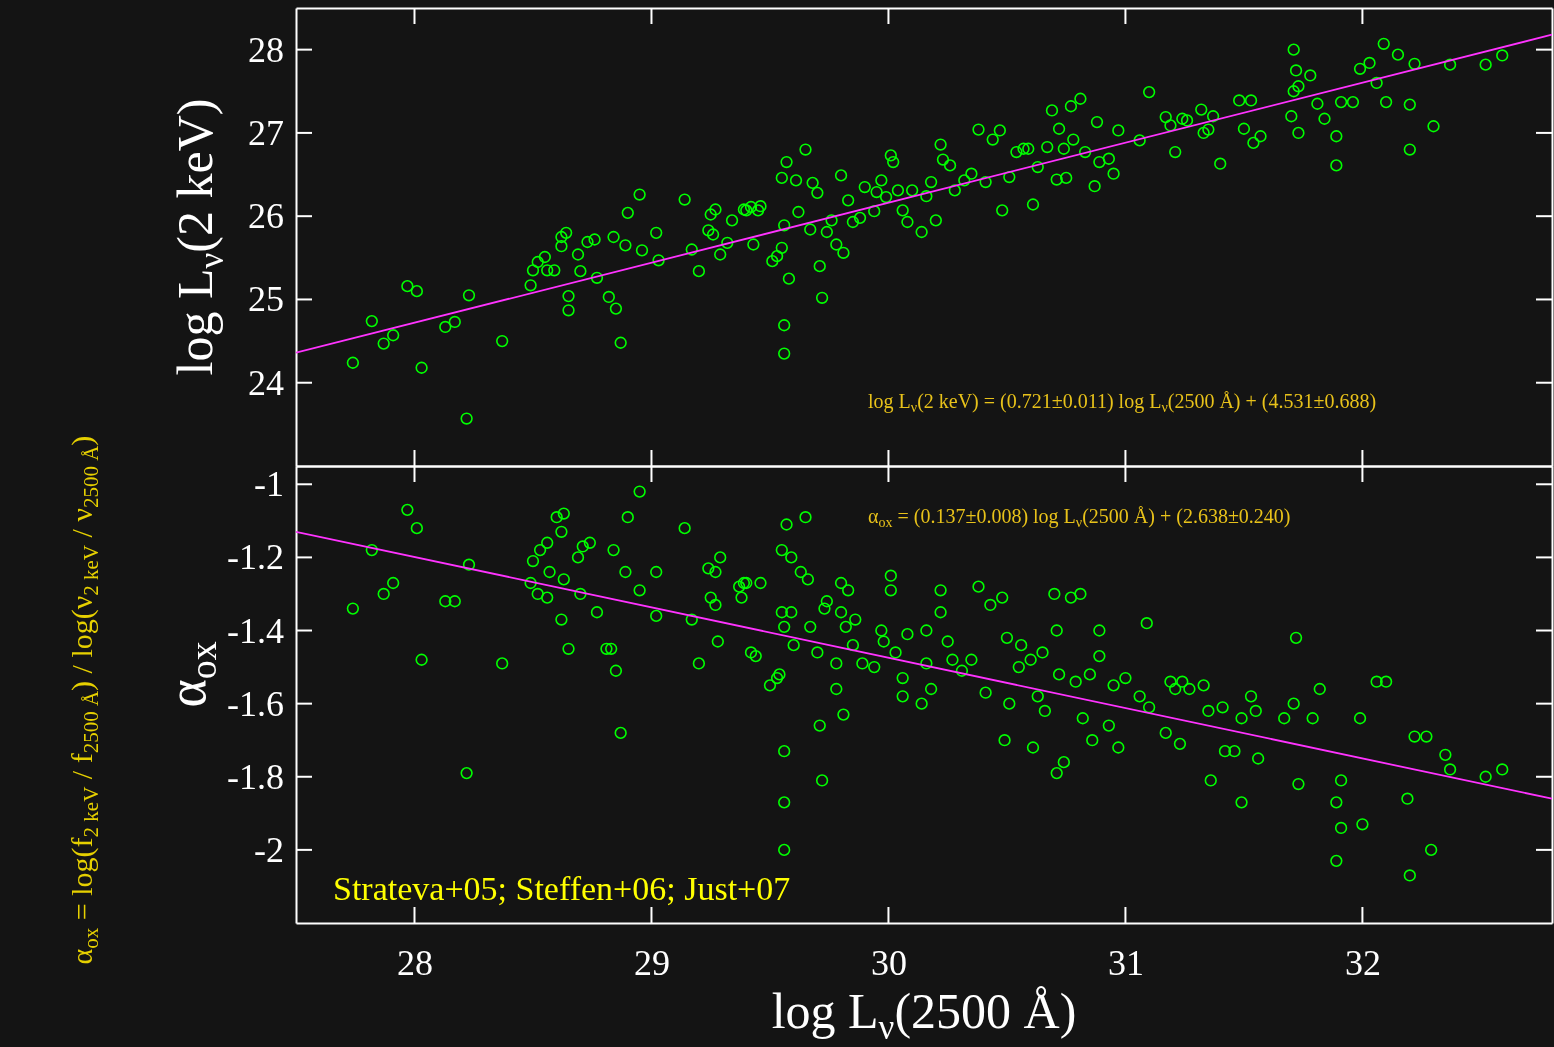 The width and height of the screenshot is (1554, 1047). I want to click on y-tick-label: 24, so click(266, 382).